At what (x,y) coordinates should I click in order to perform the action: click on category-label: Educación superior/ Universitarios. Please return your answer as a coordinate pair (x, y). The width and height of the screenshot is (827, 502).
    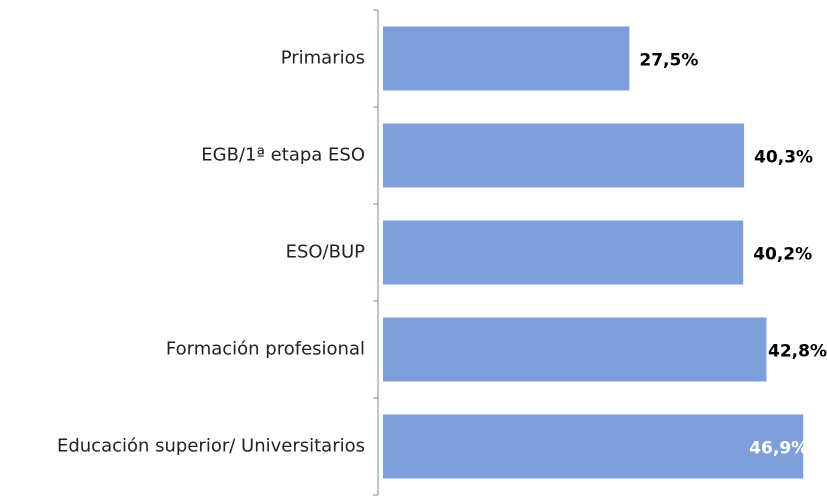
    Looking at the image, I should click on (211, 446).